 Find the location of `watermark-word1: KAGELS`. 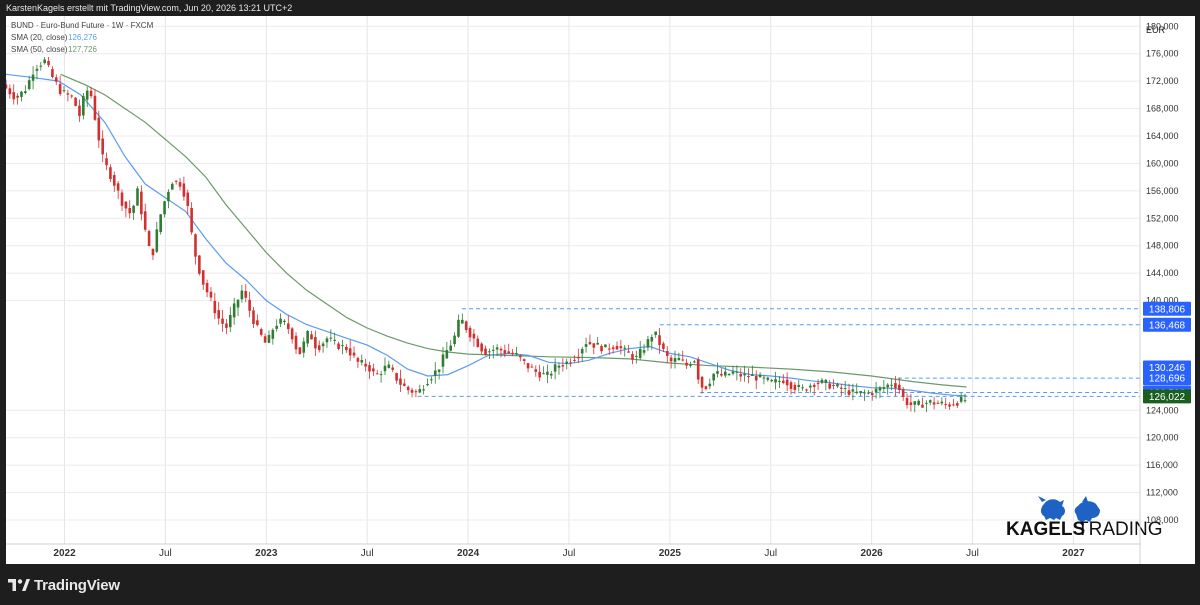

watermark-word1: KAGELS is located at coordinates (1045, 529).